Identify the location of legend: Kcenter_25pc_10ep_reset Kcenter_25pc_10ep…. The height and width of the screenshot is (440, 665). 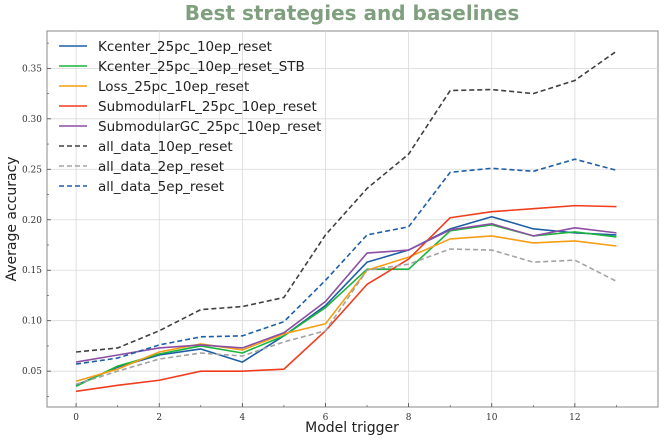
(190, 117).